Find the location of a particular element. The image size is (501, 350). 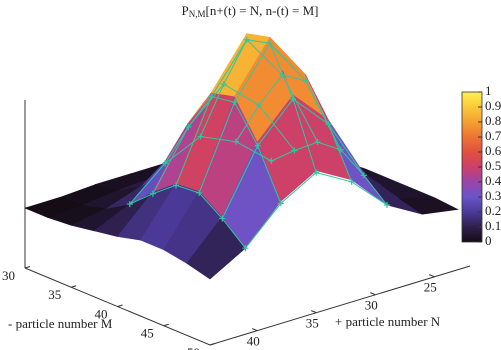

x-tick-label: 30 is located at coordinates (8, 275).